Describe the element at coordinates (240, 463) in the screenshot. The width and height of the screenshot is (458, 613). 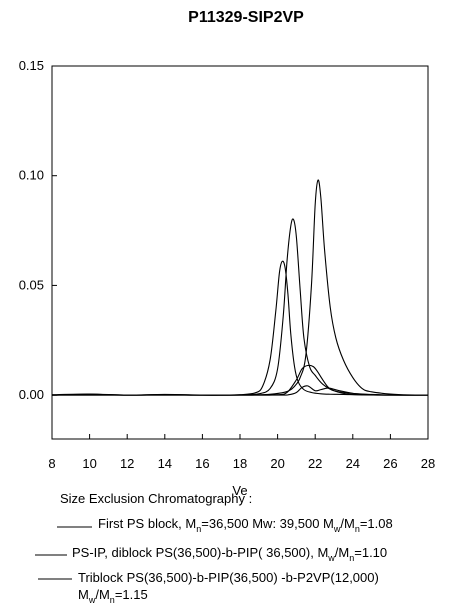
I see `x-tick-label: 18` at that location.